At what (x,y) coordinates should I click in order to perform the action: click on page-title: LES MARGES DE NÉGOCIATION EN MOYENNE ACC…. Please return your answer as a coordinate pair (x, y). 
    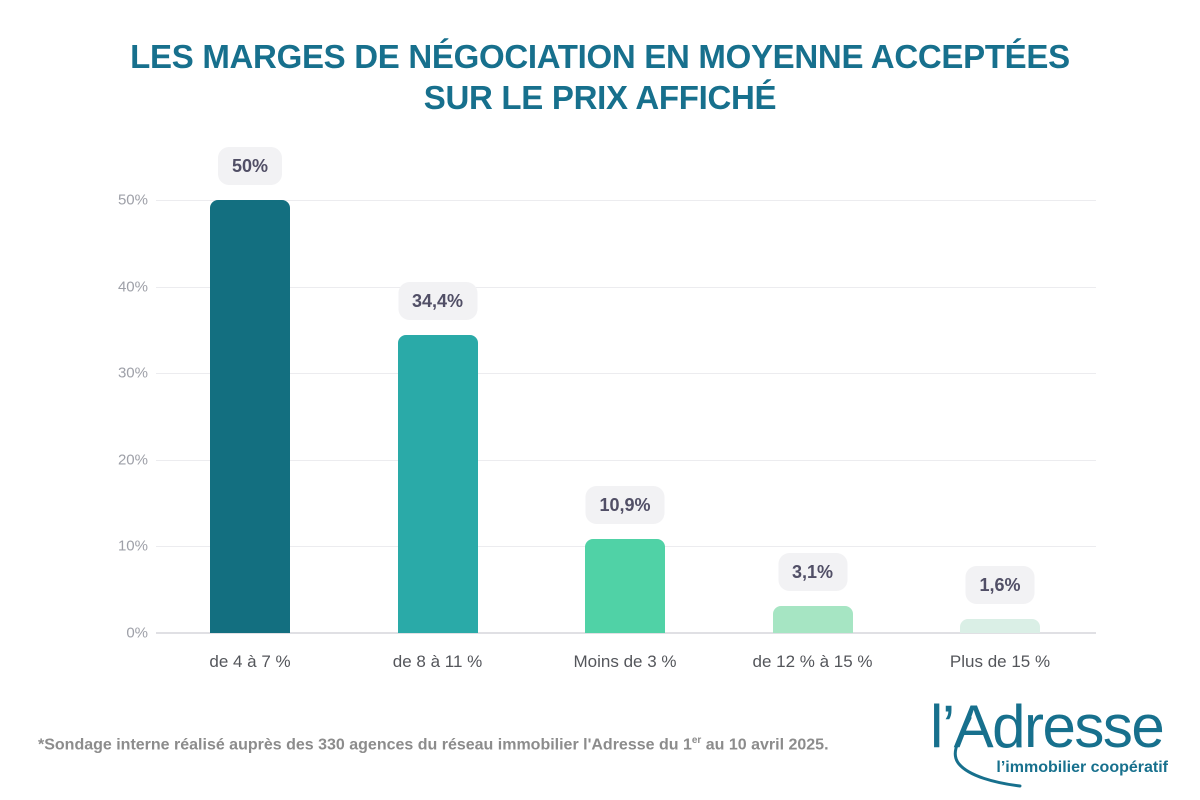
    Looking at the image, I should click on (600, 77).